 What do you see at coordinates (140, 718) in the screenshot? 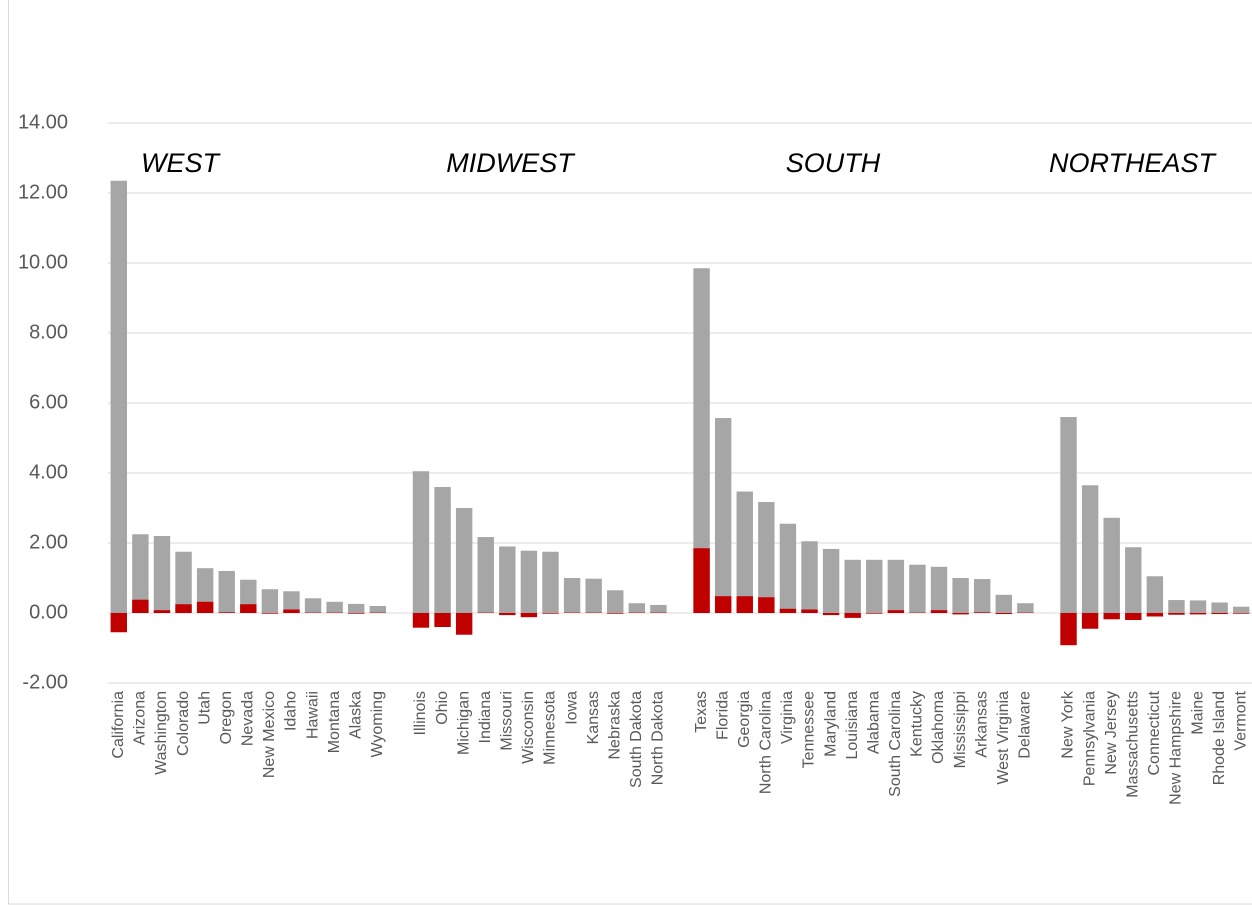
I see `x-tick-label: Arizona` at bounding box center [140, 718].